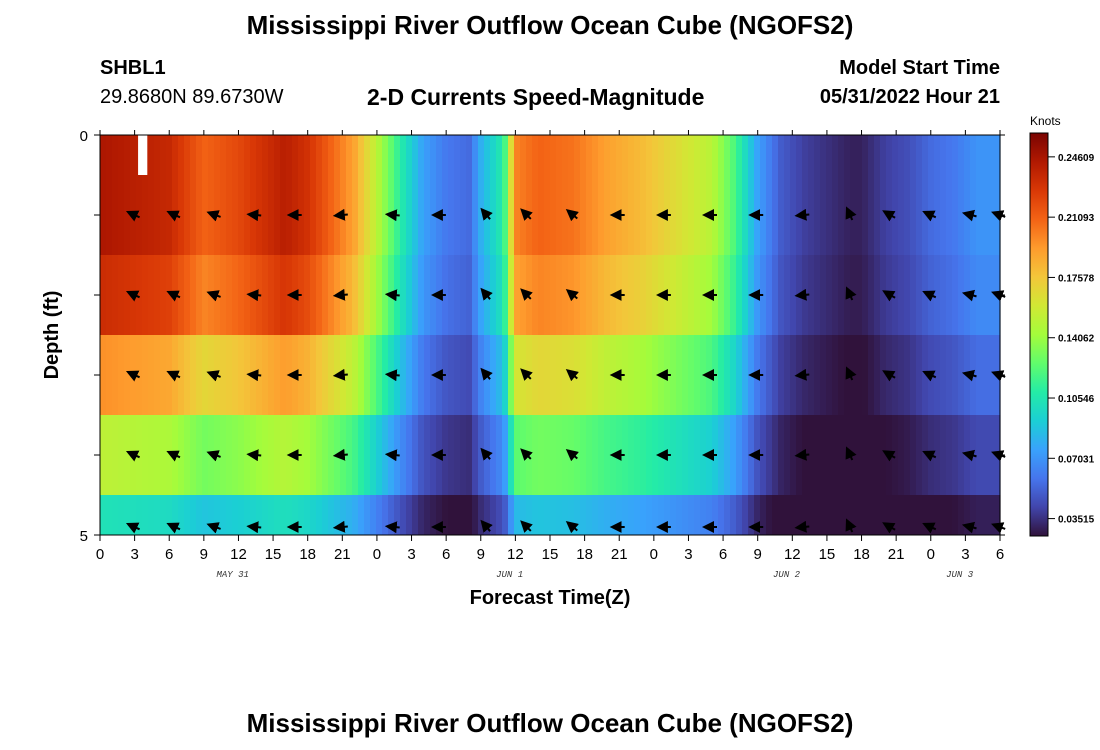 The width and height of the screenshot is (1100, 750). I want to click on x-tick-label: 12, so click(515, 554).